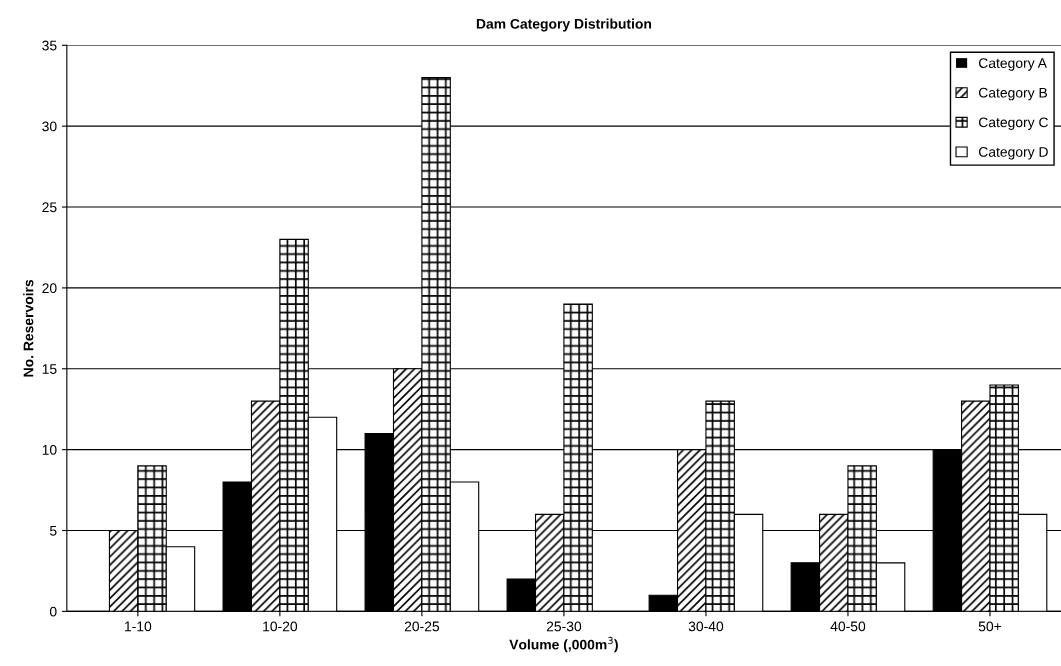  Describe the element at coordinates (1012, 94) in the screenshot. I see `legend-label: Category B` at that location.